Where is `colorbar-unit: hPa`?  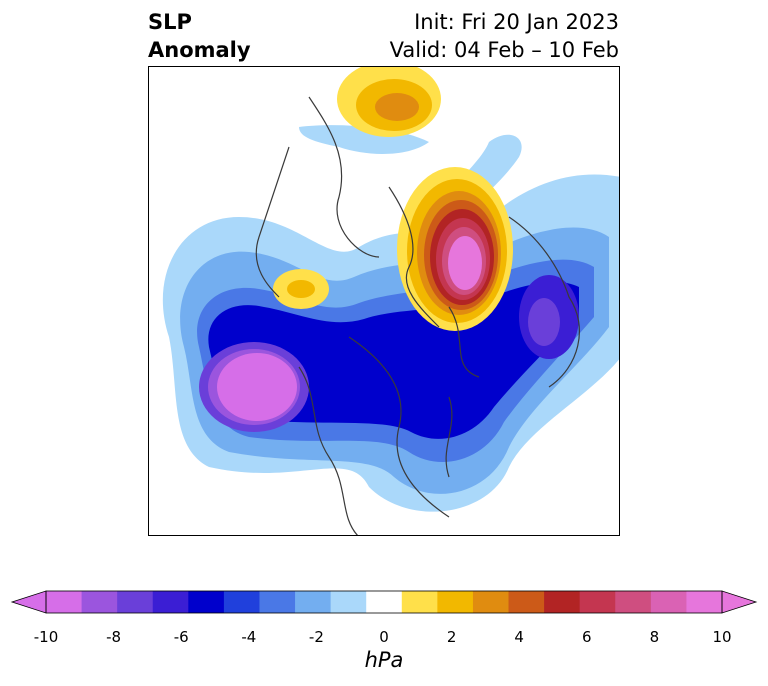 colorbar-unit: hPa is located at coordinates (384, 660).